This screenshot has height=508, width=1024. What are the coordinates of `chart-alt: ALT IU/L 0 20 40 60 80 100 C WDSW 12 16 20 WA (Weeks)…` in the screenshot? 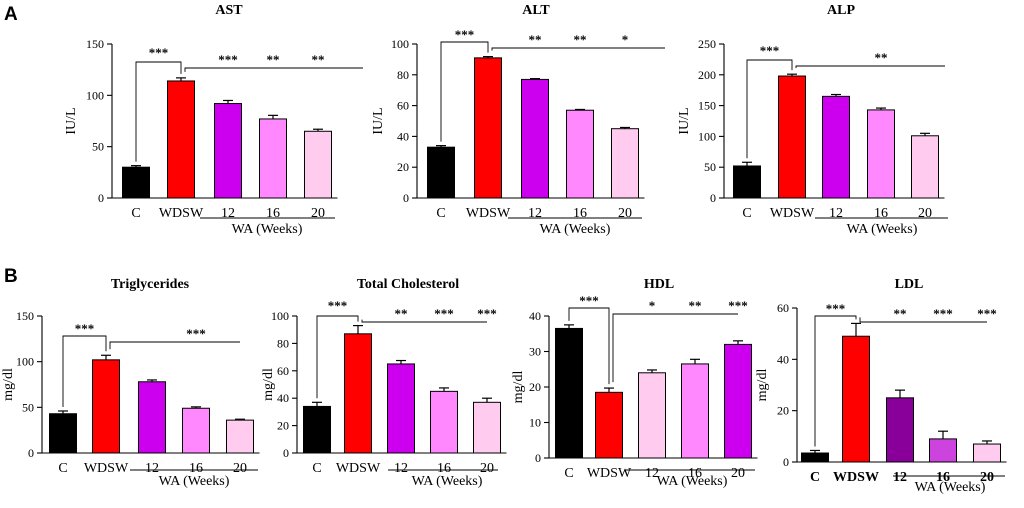 It's located at (518, 120).